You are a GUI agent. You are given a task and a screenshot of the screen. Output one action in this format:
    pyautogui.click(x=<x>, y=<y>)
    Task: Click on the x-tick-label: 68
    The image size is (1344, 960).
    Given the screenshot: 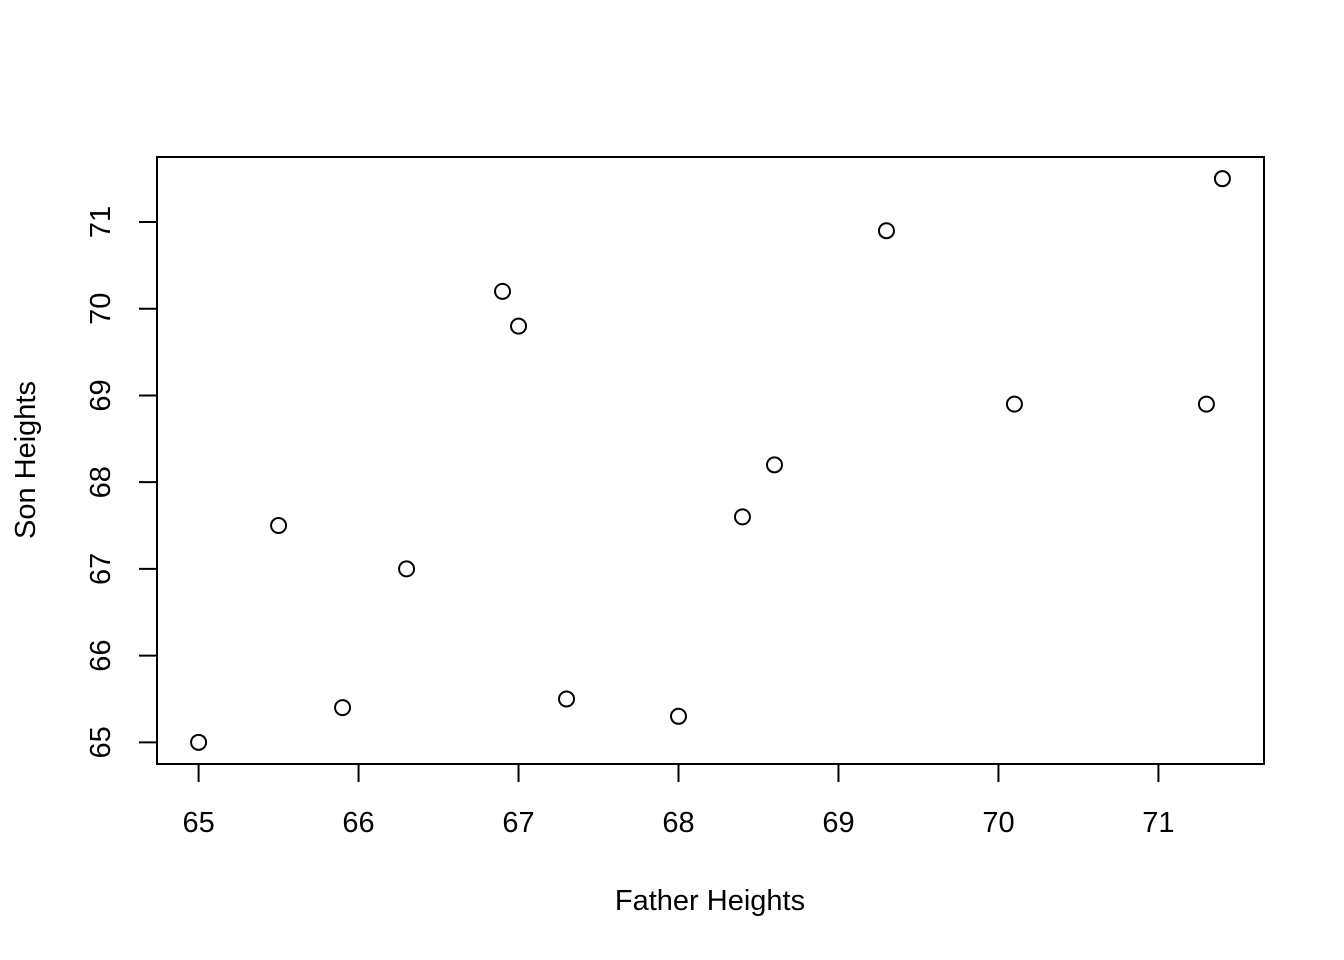 What is the action you would take?
    pyautogui.click(x=678, y=823)
    